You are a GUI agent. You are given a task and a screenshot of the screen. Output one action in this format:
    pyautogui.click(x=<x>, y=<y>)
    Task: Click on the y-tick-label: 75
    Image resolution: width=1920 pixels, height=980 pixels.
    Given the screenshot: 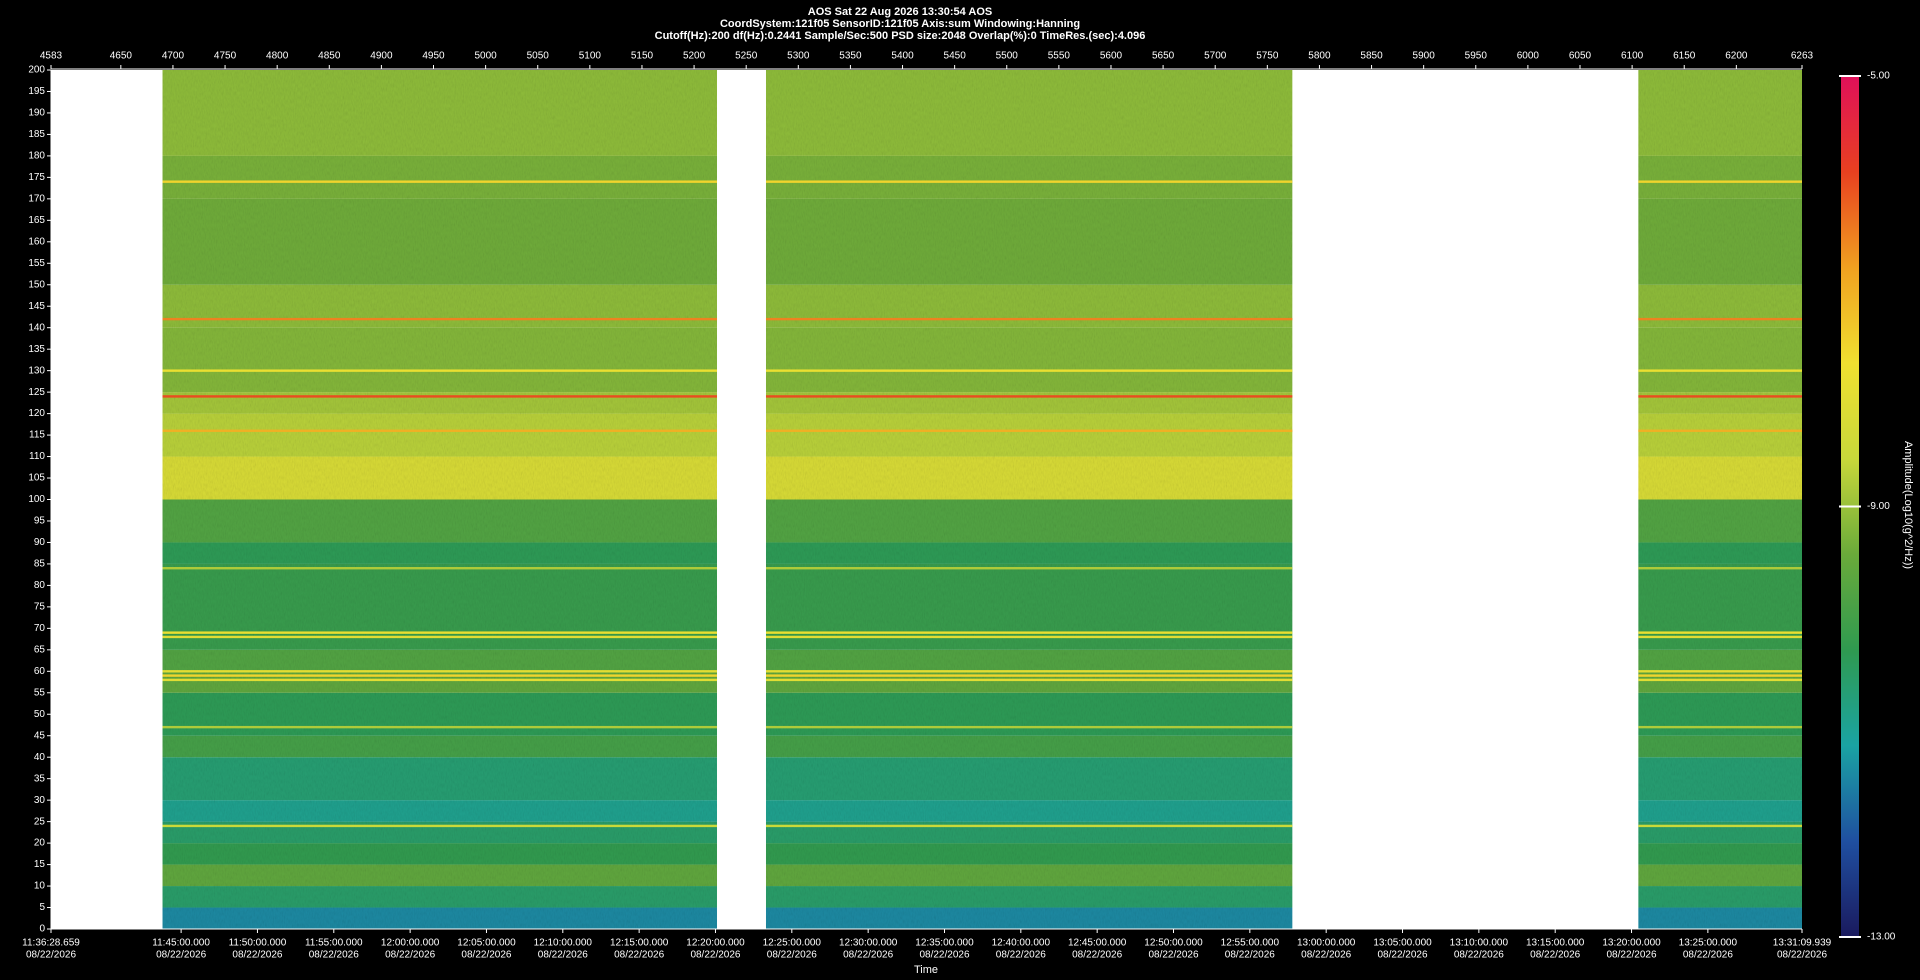 What is the action you would take?
    pyautogui.click(x=40, y=607)
    